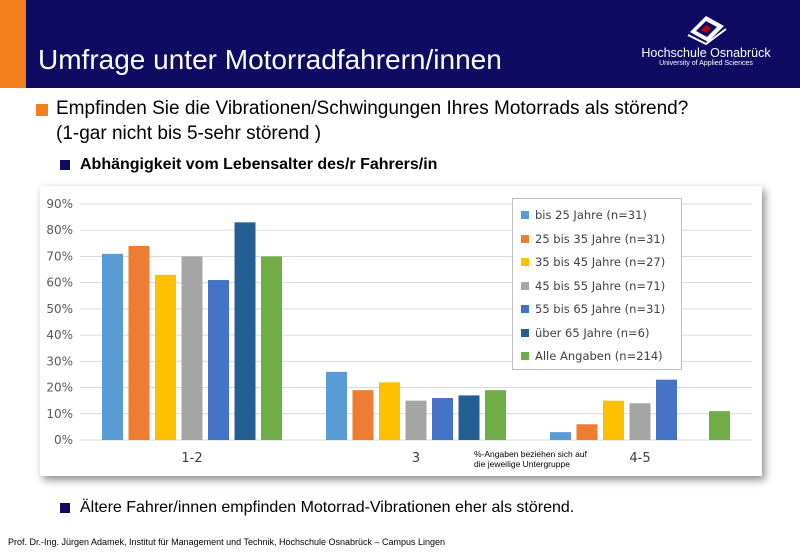 This screenshot has height=554, width=800. Describe the element at coordinates (59, 204) in the screenshot. I see `y-tick-label: 90%` at that location.